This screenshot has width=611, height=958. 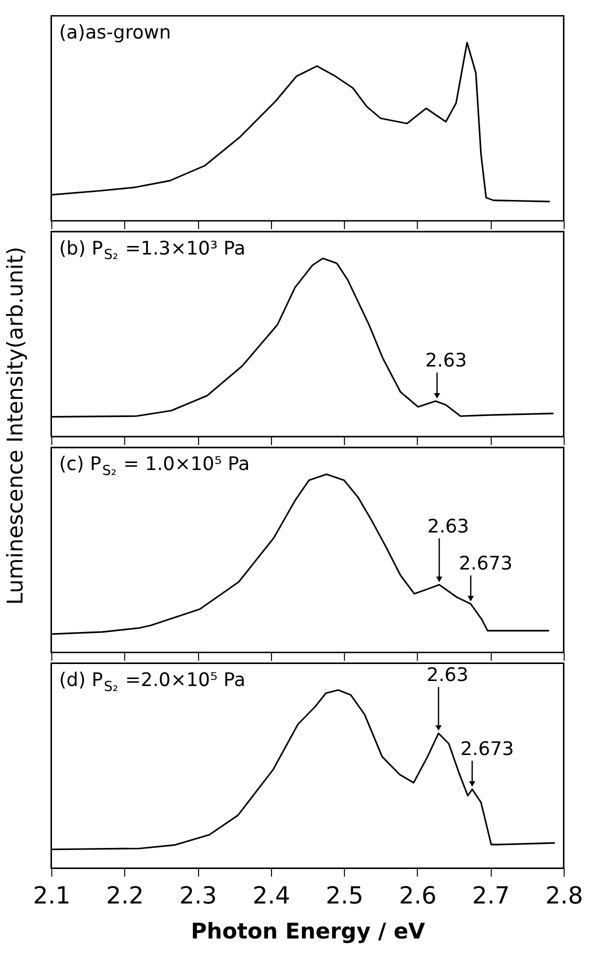 I want to click on x-tick-label: 2.2, so click(x=125, y=895).